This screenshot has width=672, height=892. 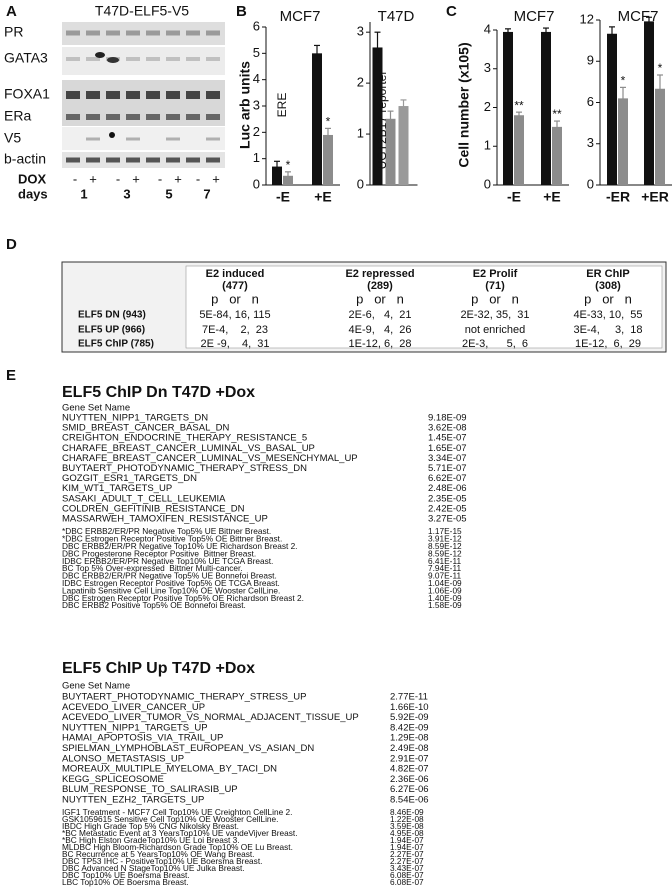 I want to click on chart-title: T47D, so click(x=396, y=16).